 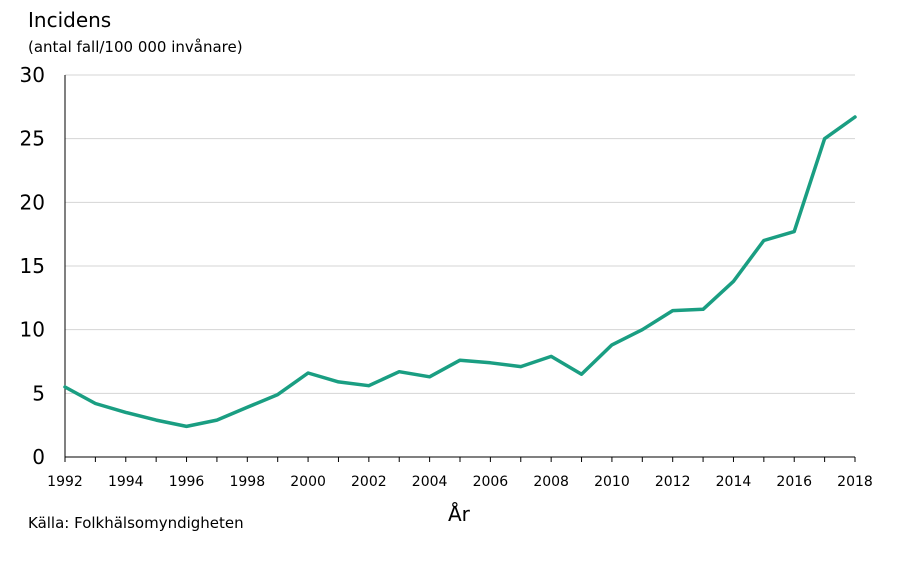 I want to click on data-point-2014, so click(x=733, y=281).